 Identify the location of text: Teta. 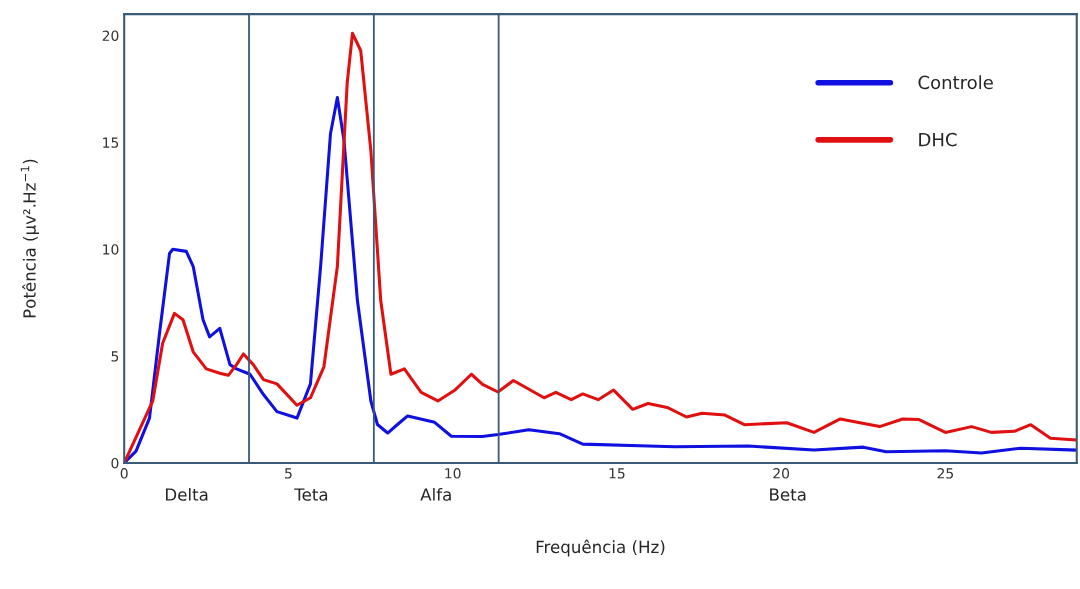
(311, 494).